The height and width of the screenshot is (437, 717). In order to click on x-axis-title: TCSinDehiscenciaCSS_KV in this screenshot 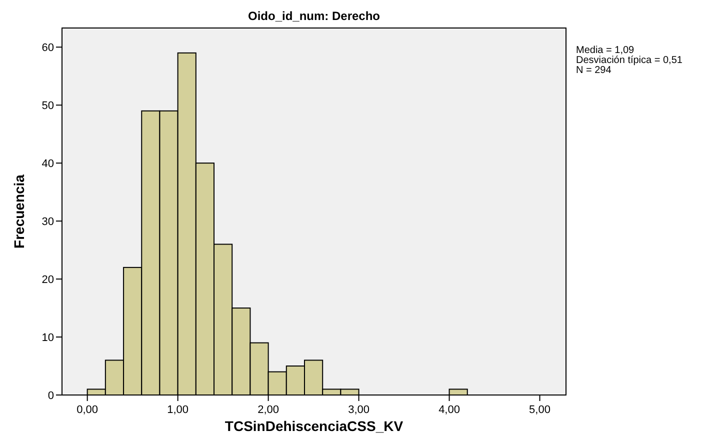, I will do `click(314, 426)`.